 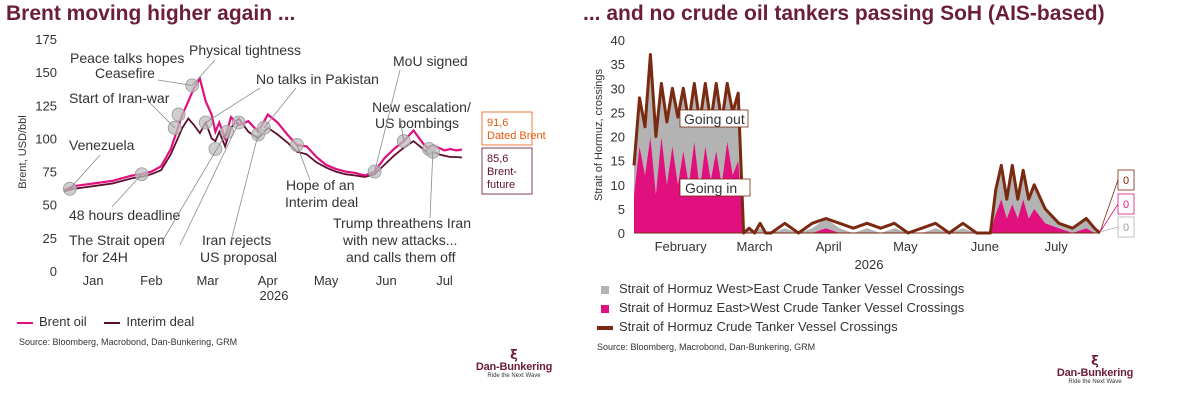 What do you see at coordinates (514, 367) in the screenshot?
I see `logo-name: Dan-Bunkering` at bounding box center [514, 367].